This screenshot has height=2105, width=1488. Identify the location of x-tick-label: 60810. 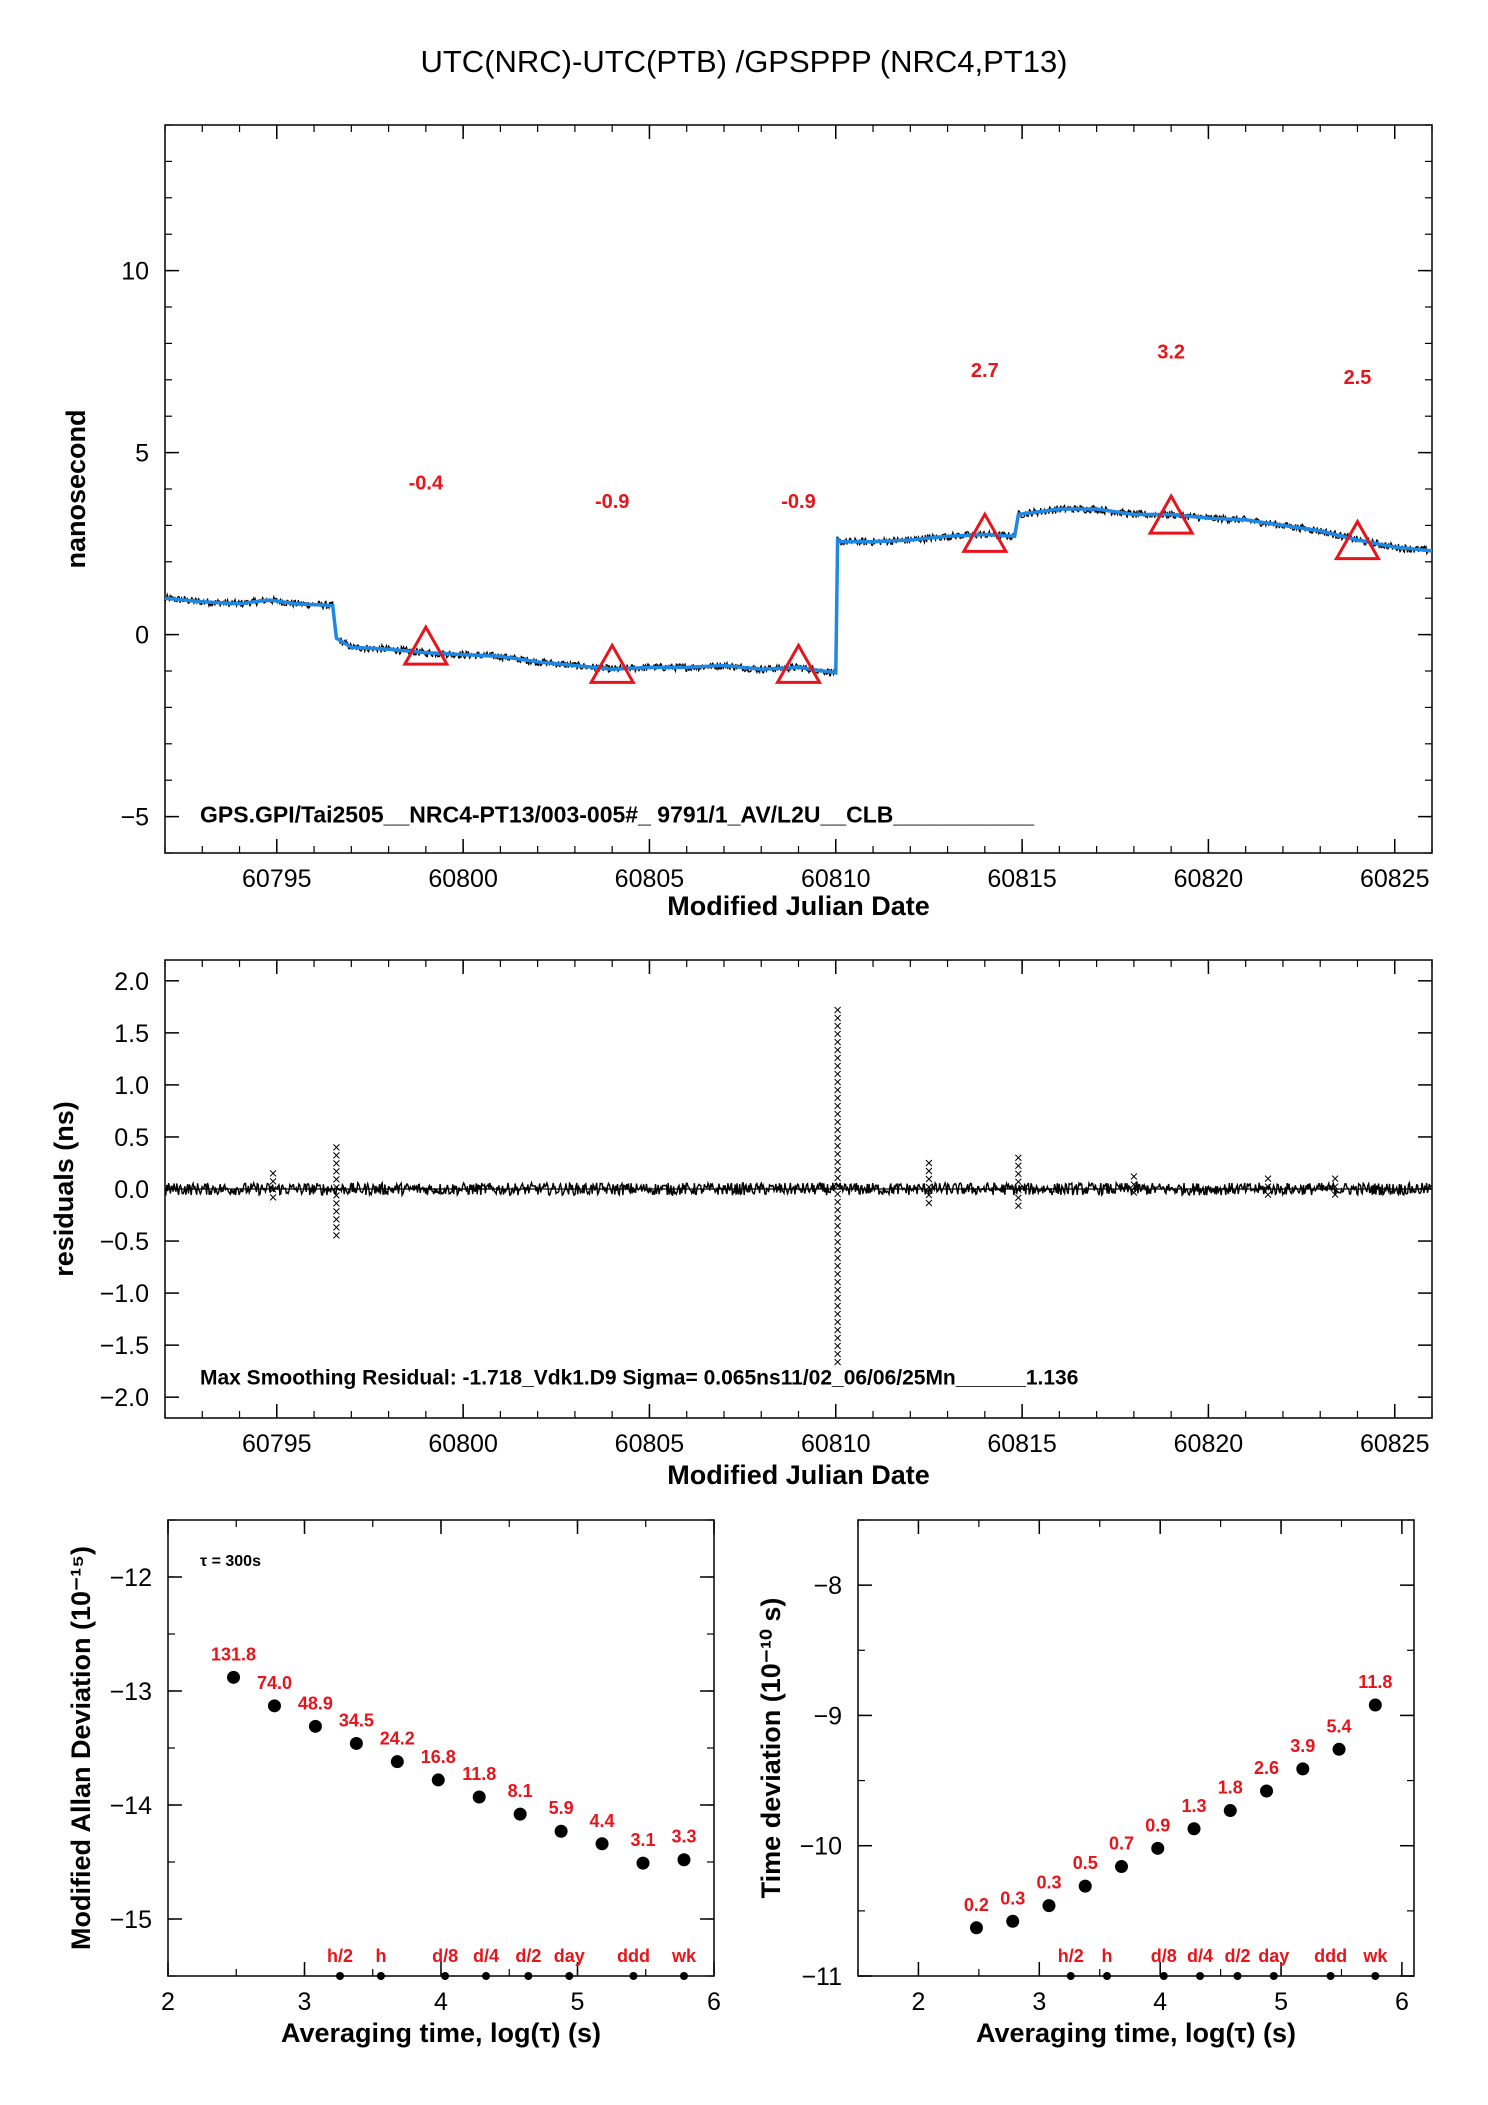
(836, 1444).